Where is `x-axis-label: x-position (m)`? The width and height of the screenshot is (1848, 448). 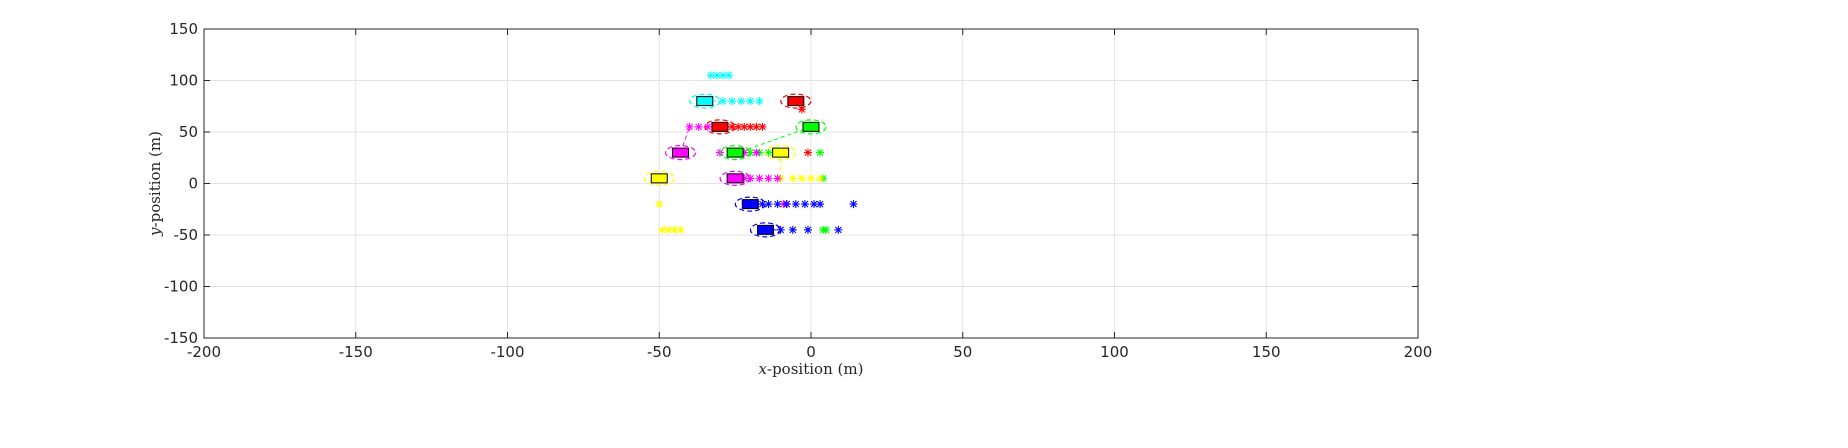
x-axis-label: x-position (m) is located at coordinates (811, 369).